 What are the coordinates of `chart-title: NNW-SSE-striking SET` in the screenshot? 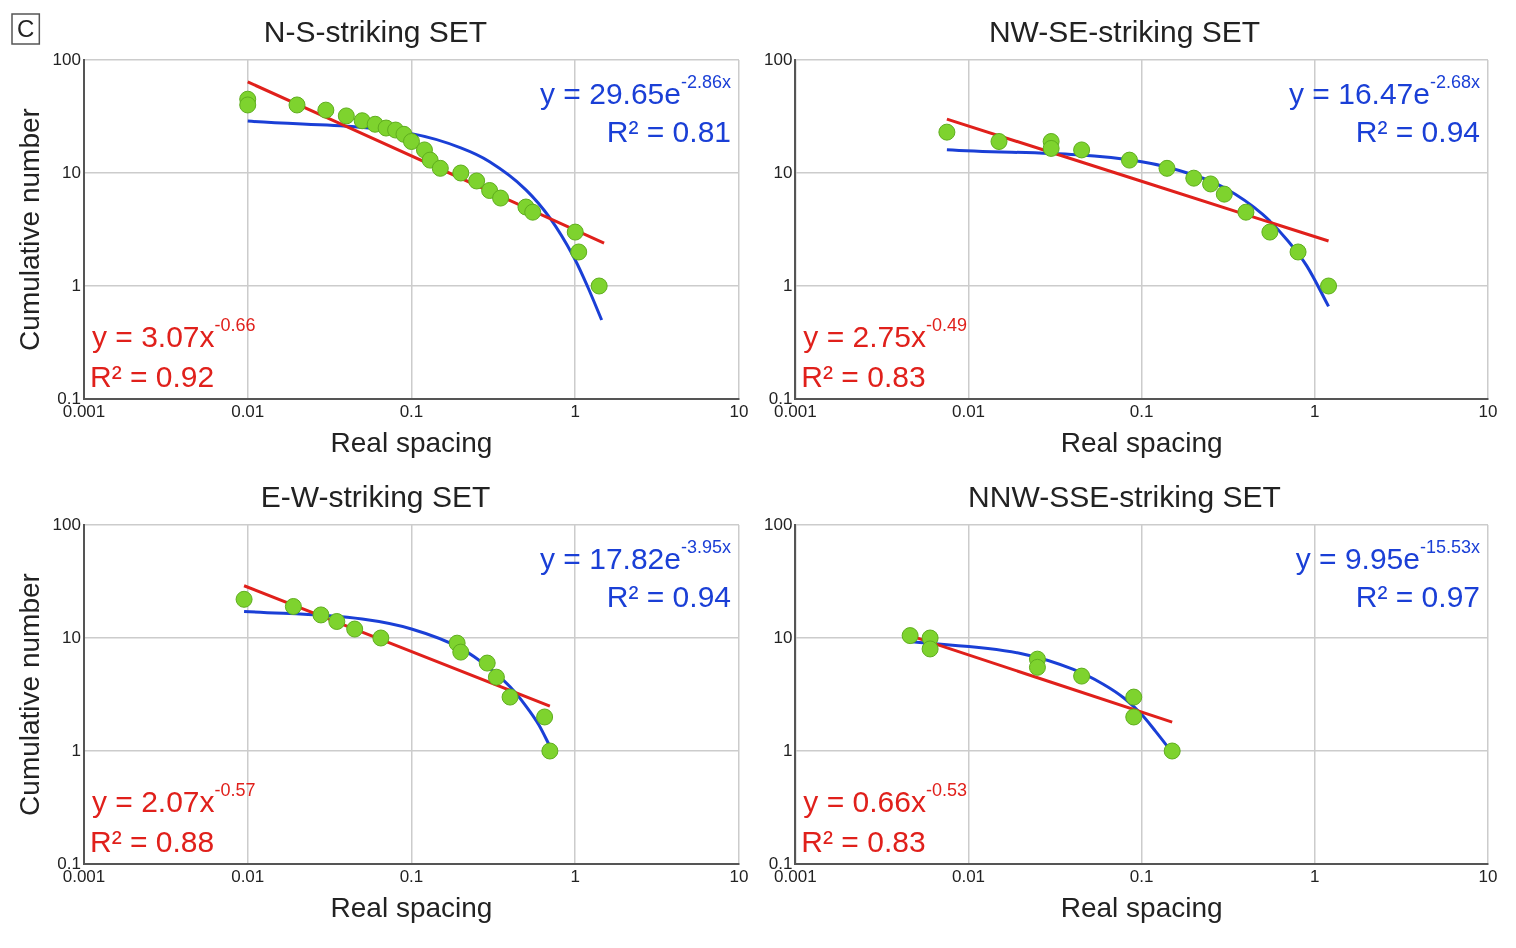 It's located at (1124, 497).